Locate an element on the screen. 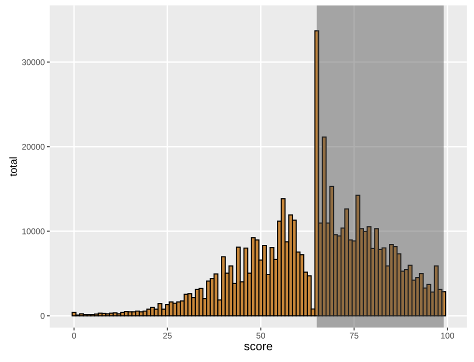 This screenshot has width=474, height=362. x-tick-label: 25 is located at coordinates (167, 335).